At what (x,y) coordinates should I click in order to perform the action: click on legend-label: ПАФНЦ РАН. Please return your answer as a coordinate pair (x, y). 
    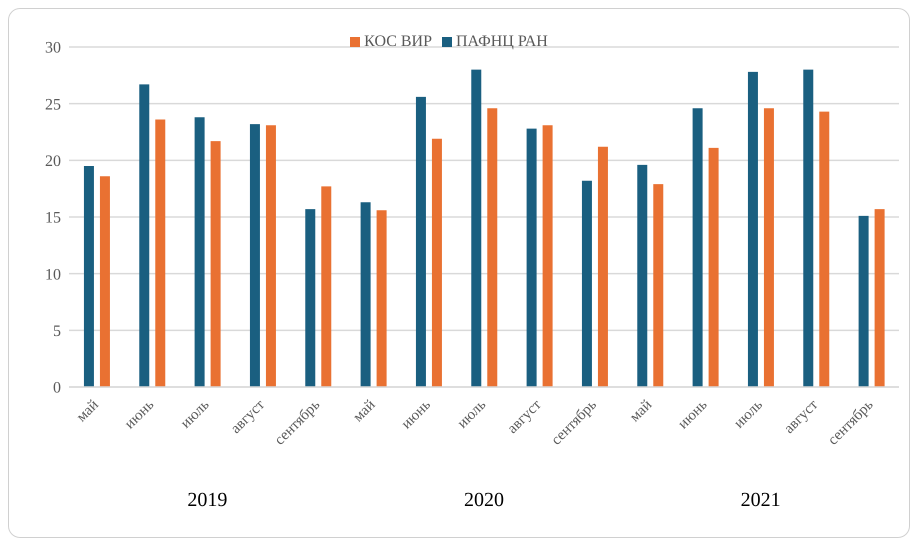
    Looking at the image, I should click on (502, 41).